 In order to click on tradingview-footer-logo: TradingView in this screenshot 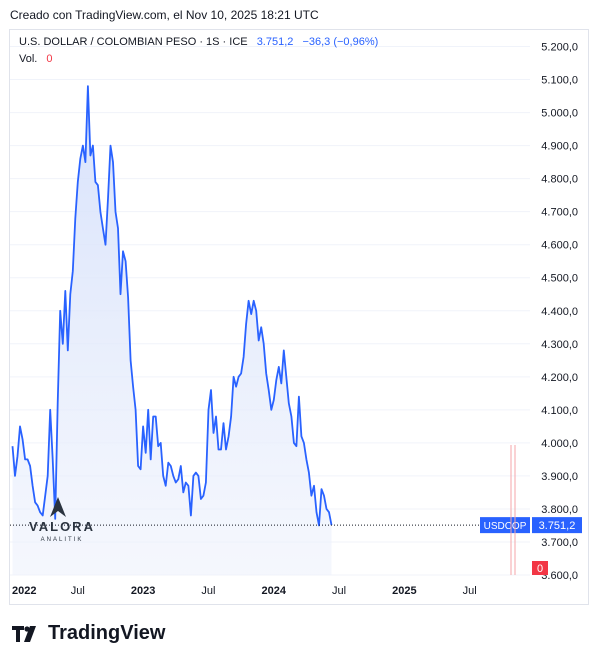, I will do `click(88, 633)`.